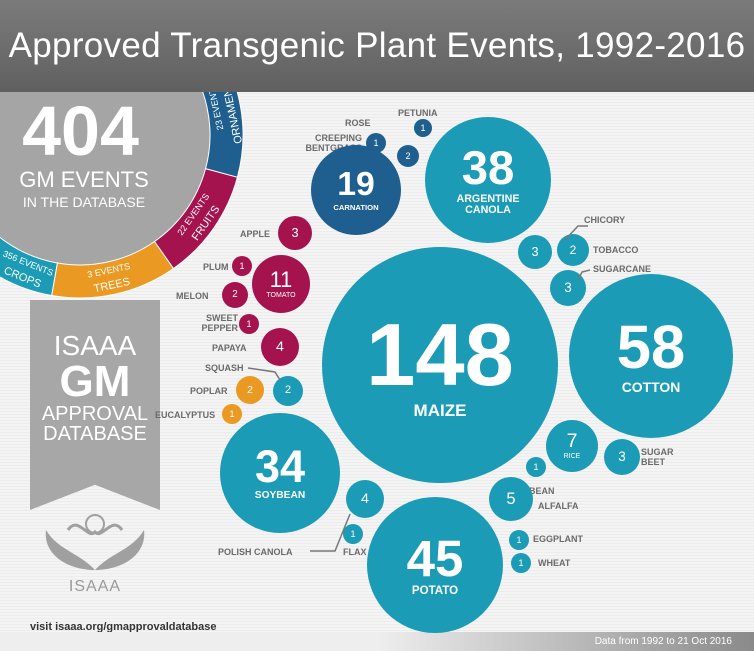 This screenshot has width=754, height=651. Describe the element at coordinates (95, 434) in the screenshot. I see `banner-line4: DATABASE` at that location.